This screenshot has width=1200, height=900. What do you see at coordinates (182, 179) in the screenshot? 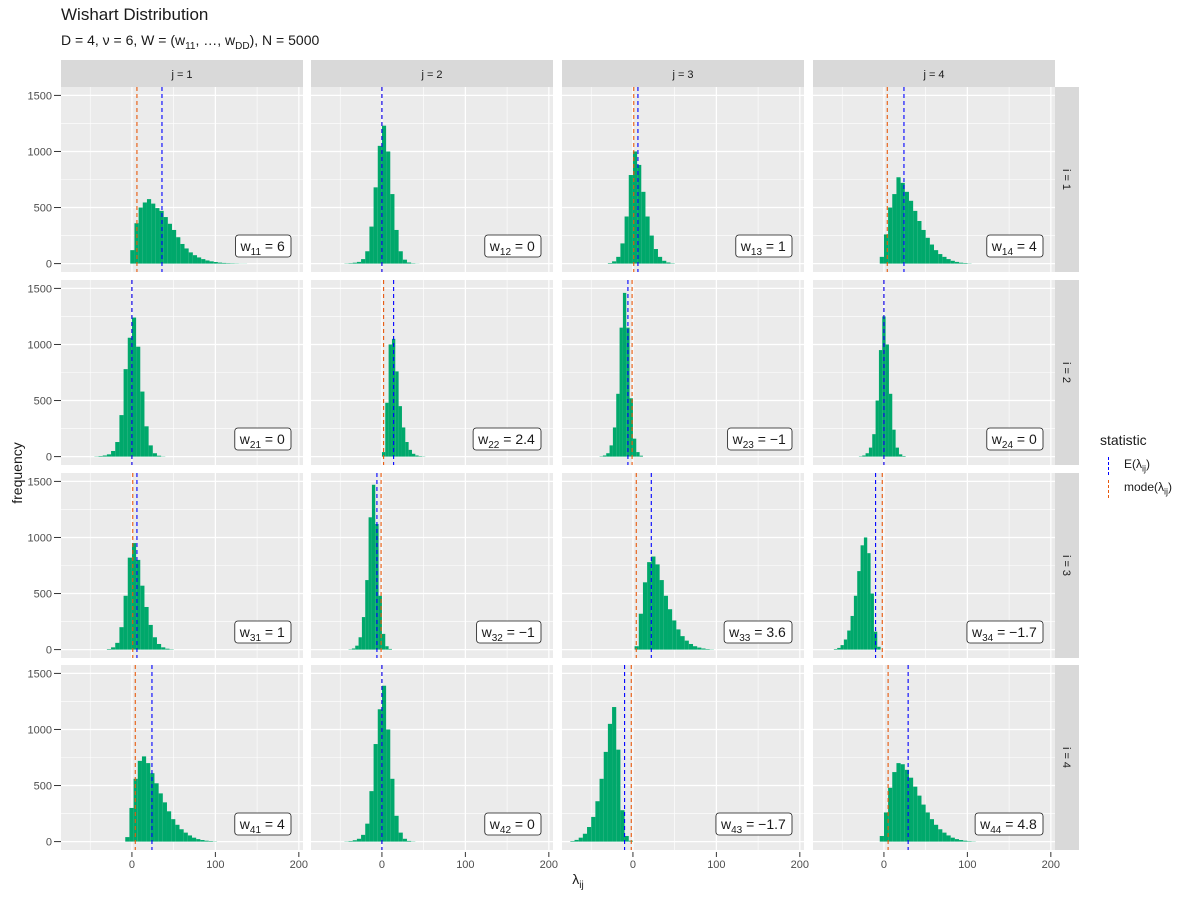
I see `panel-1-1: w11 = 6` at bounding box center [182, 179].